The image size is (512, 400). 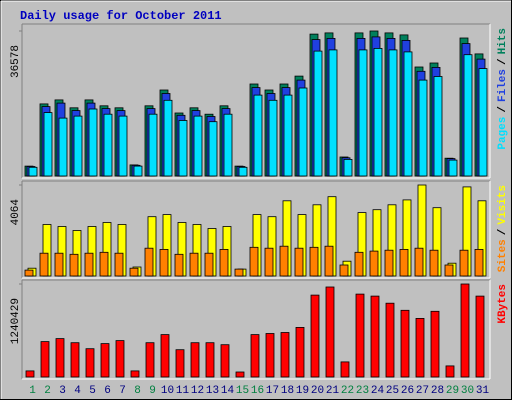 I want to click on x-tick-label: 29, so click(x=452, y=391).